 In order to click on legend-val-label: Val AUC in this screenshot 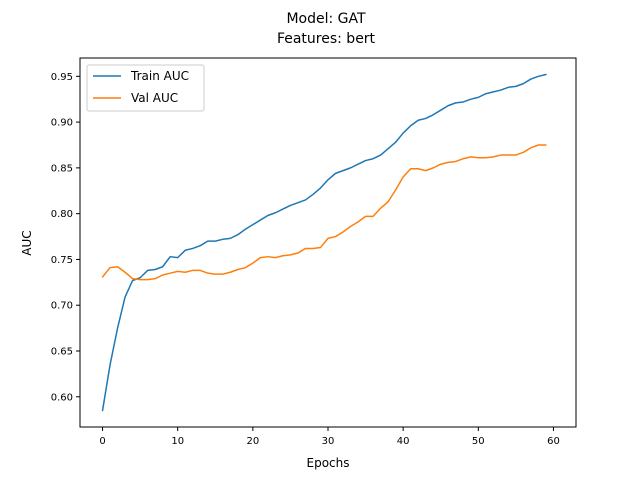, I will do `click(154, 98)`.